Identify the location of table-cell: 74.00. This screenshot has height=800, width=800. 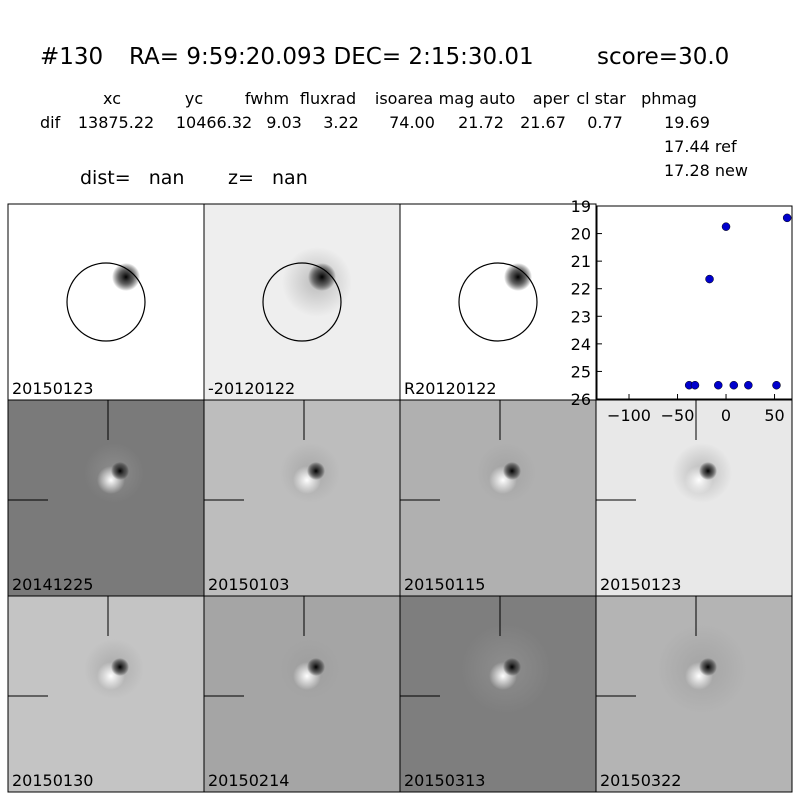
(412, 122).